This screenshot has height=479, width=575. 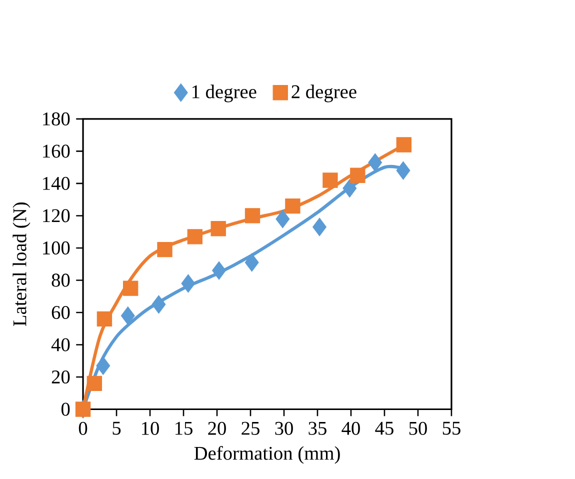 I want to click on x-tick-label: 5, so click(x=116, y=428).